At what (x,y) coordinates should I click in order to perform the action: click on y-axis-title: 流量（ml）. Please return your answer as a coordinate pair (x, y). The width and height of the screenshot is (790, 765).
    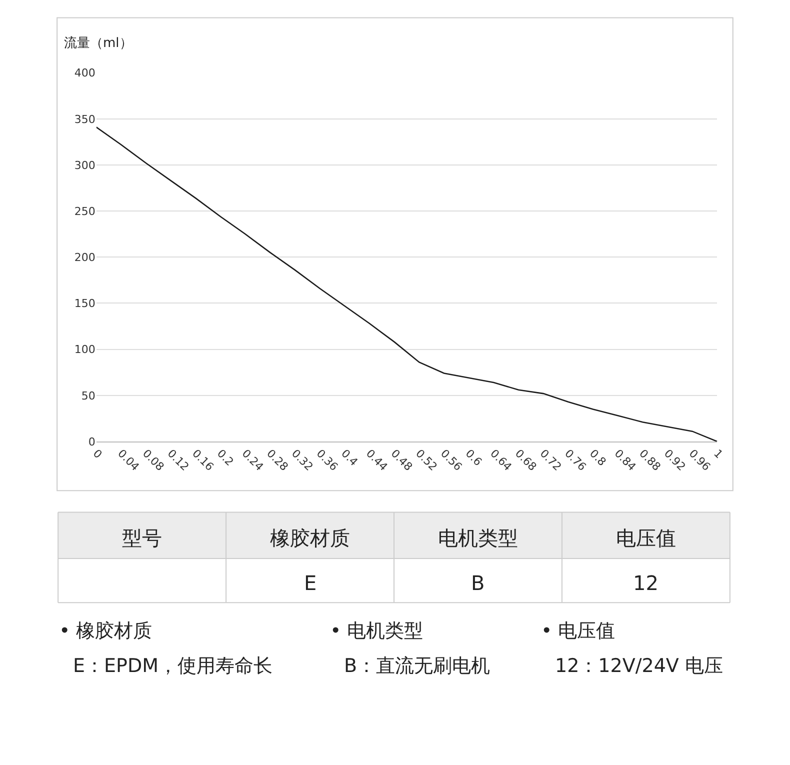
    Looking at the image, I should click on (98, 43).